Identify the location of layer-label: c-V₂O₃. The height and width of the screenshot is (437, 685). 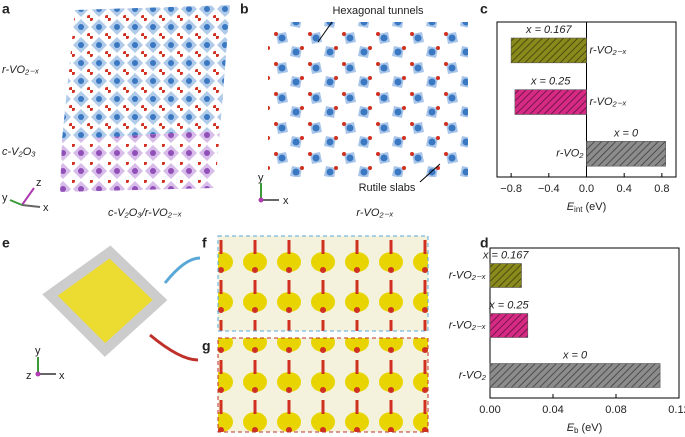
(19, 152).